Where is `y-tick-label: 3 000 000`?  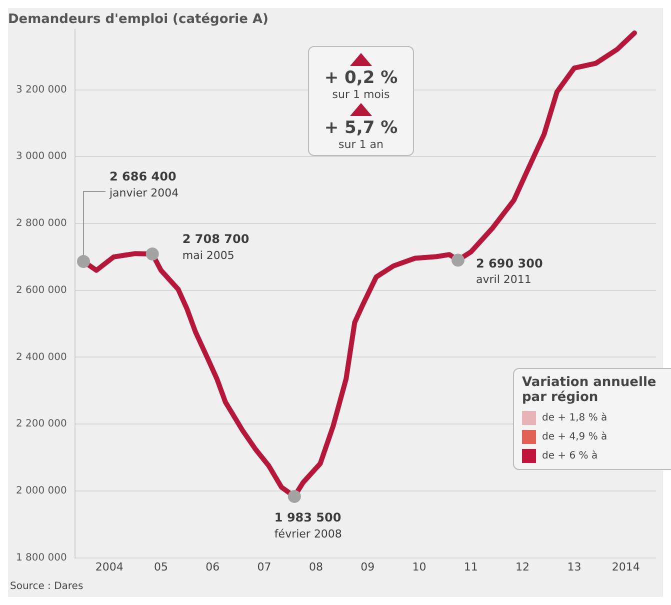 y-tick-label: 3 000 000 is located at coordinates (41, 156).